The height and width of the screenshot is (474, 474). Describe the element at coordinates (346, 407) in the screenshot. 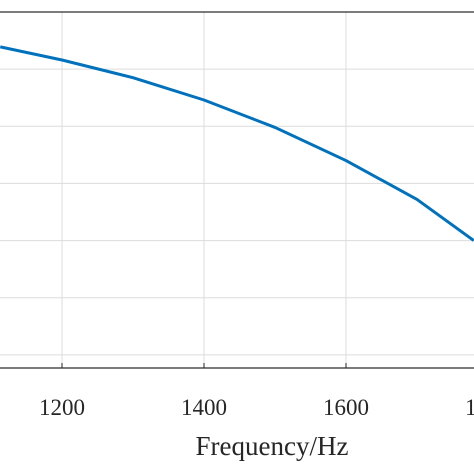

I see `x-tick-label: 1600` at that location.